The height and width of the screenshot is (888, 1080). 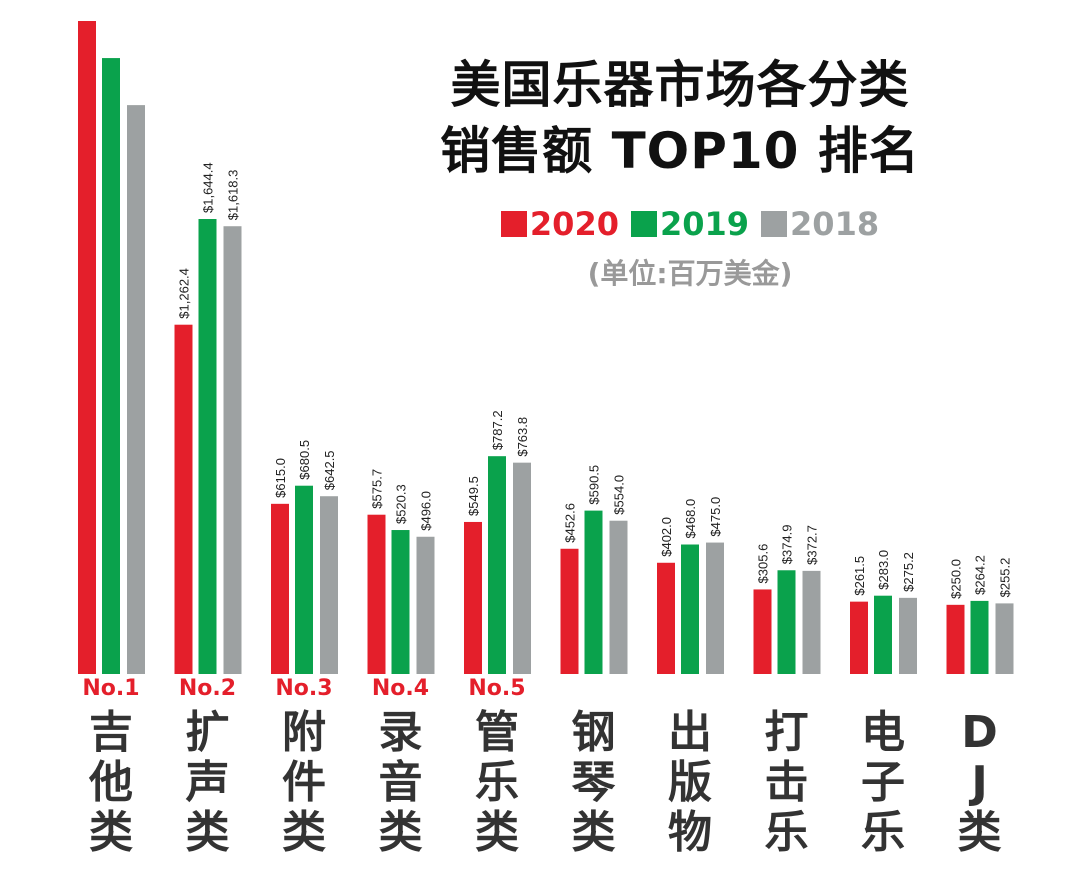 I want to click on chart-title: 美国乐器市场各分类 销售额 TOP10 排名, so click(x=680, y=118).